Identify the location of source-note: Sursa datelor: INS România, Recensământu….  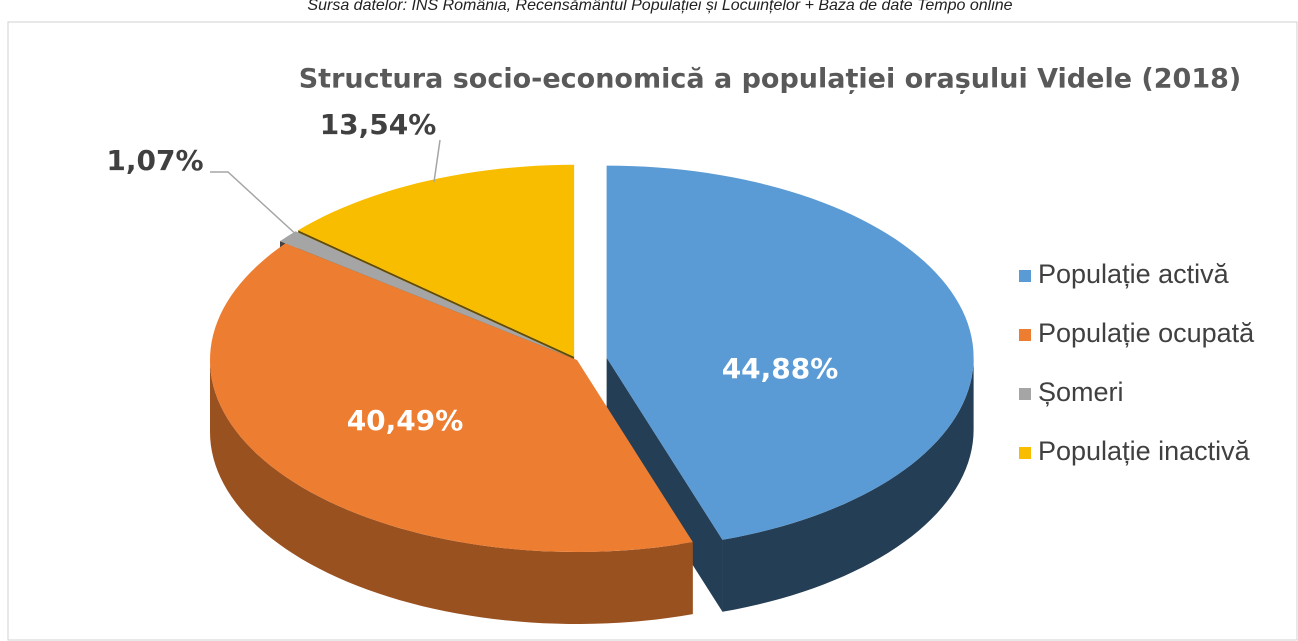
(659, 7).